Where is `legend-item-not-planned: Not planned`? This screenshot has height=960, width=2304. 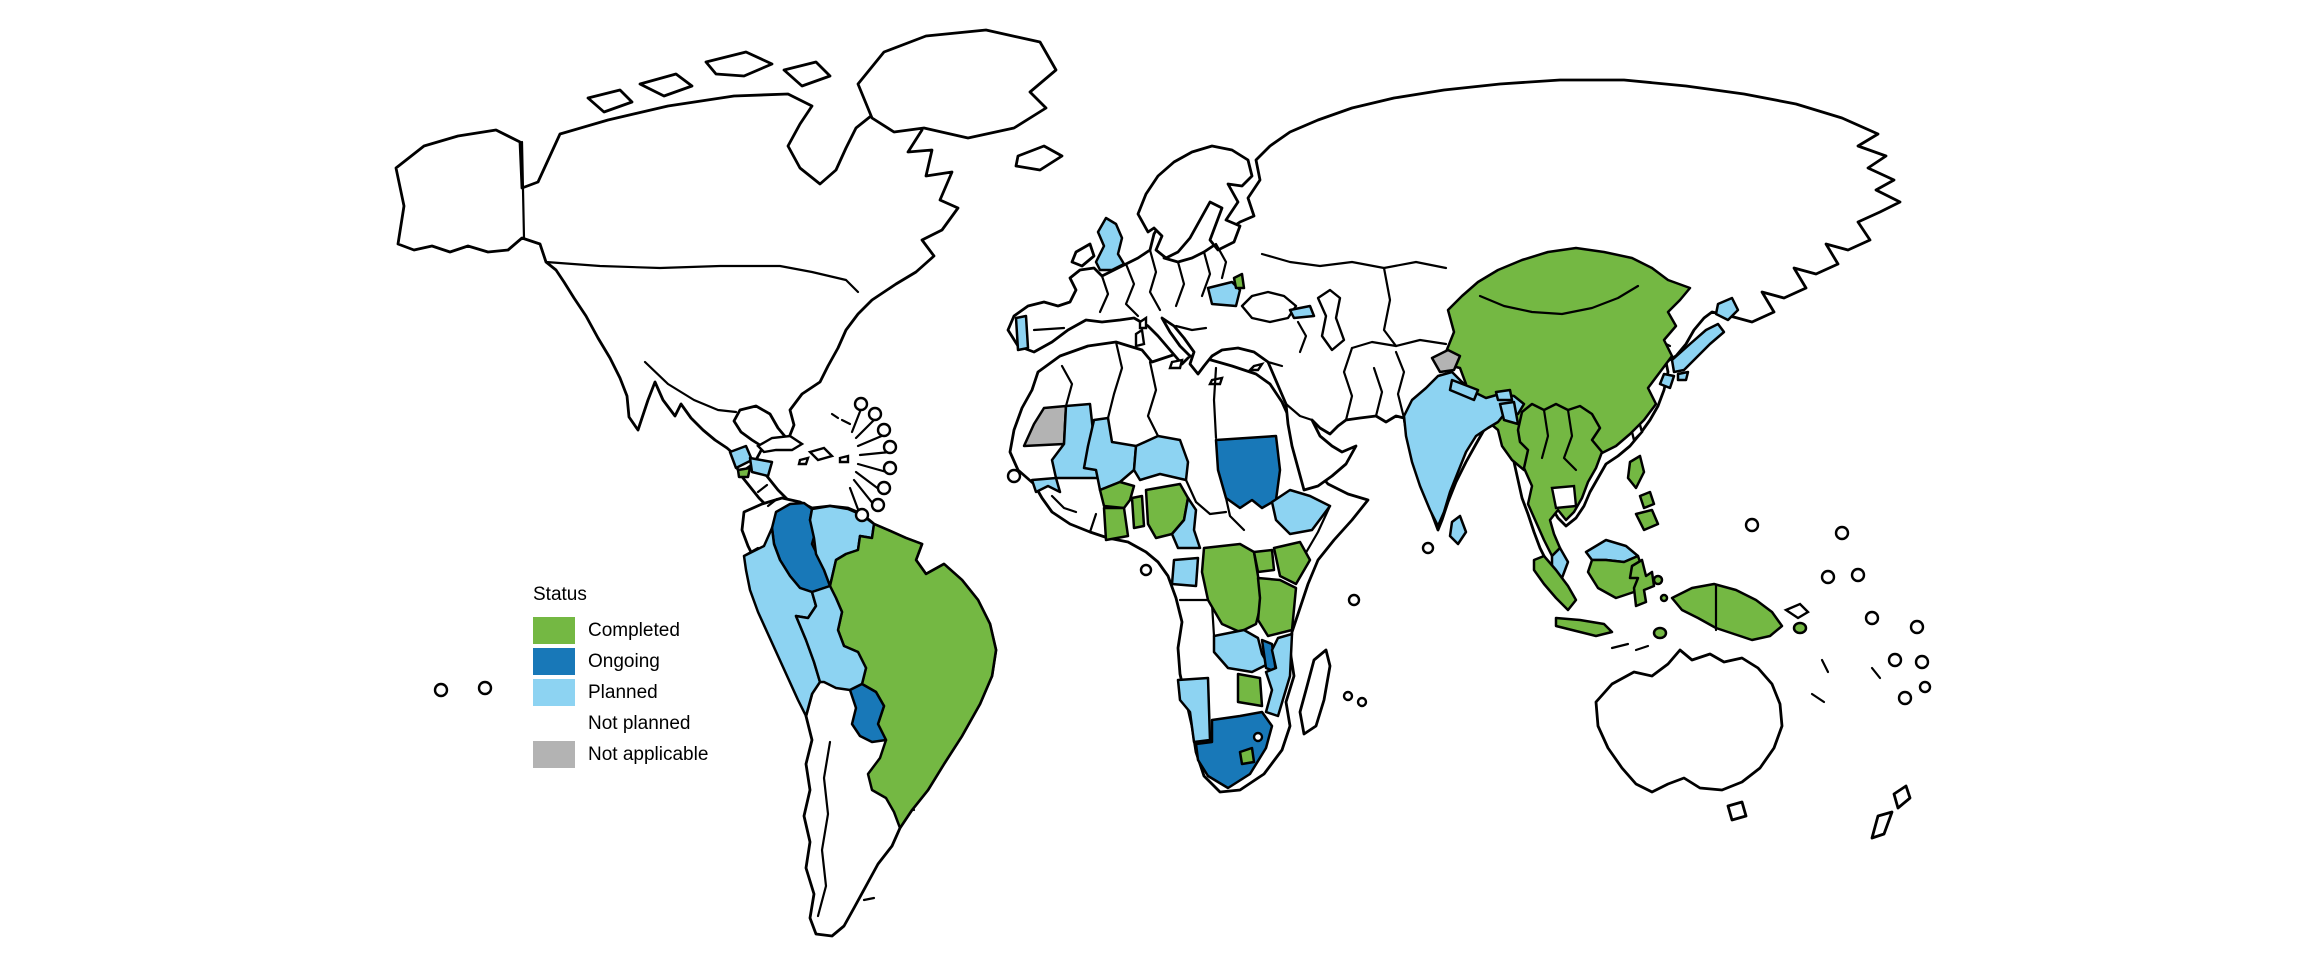 legend-item-not-planned: Not planned is located at coordinates (620, 723).